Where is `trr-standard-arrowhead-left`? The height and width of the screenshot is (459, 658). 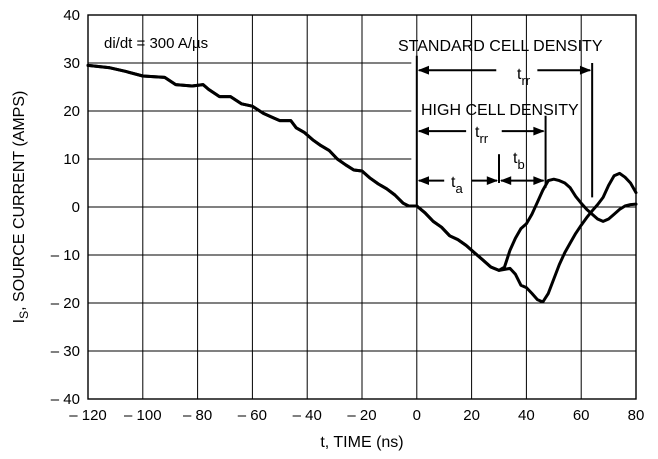 trr-standard-arrowhead-left is located at coordinates (423, 70).